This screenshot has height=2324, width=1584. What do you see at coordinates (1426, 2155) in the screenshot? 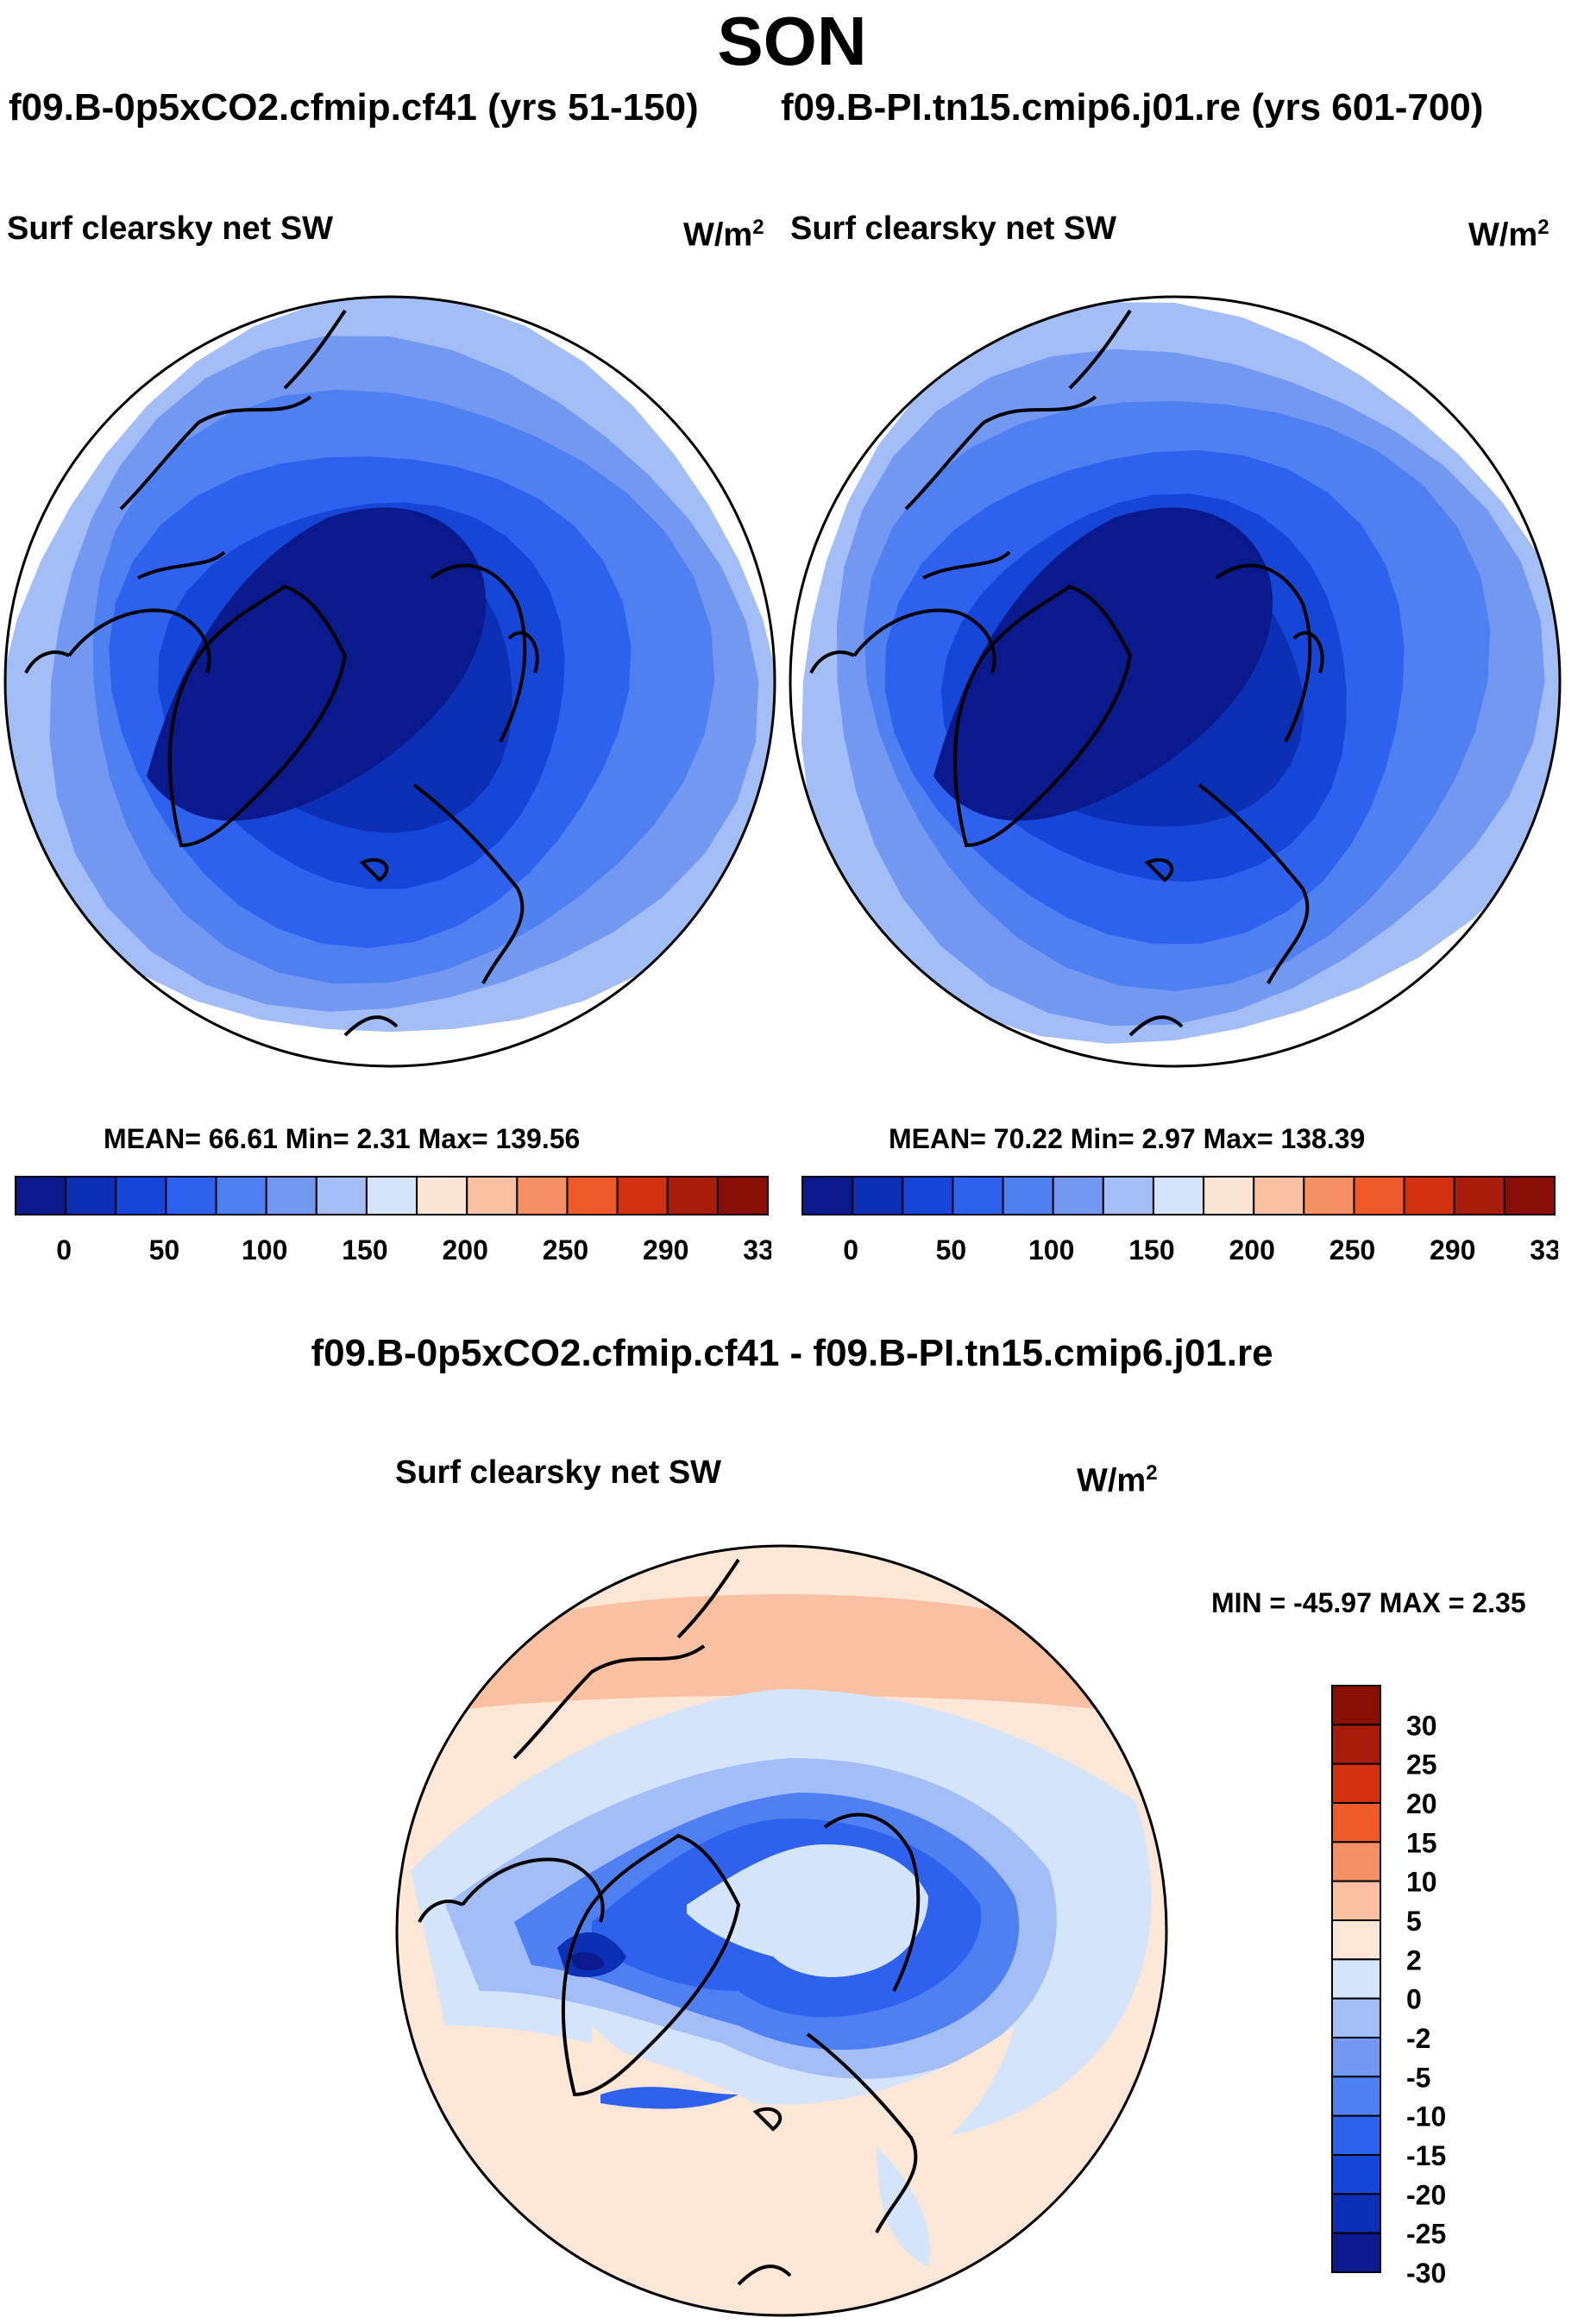
I see `colorbar-tick-label: -15` at bounding box center [1426, 2155].